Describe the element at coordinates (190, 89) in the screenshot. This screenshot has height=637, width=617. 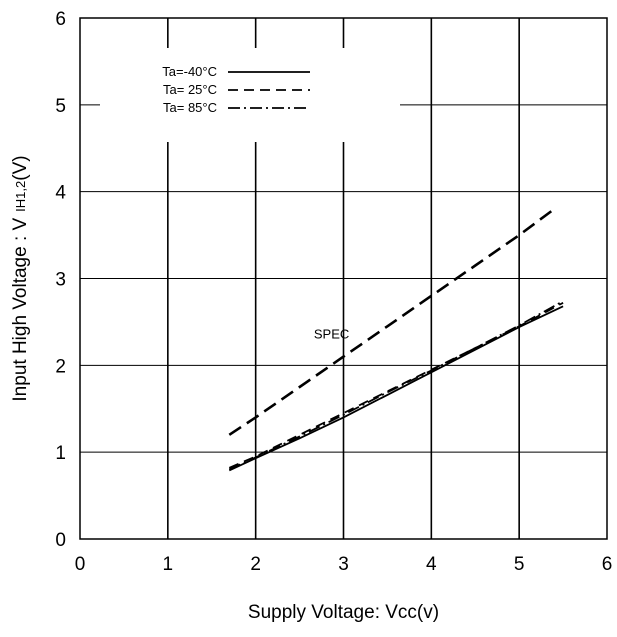
I see `legend-label: Ta= 25°C` at that location.